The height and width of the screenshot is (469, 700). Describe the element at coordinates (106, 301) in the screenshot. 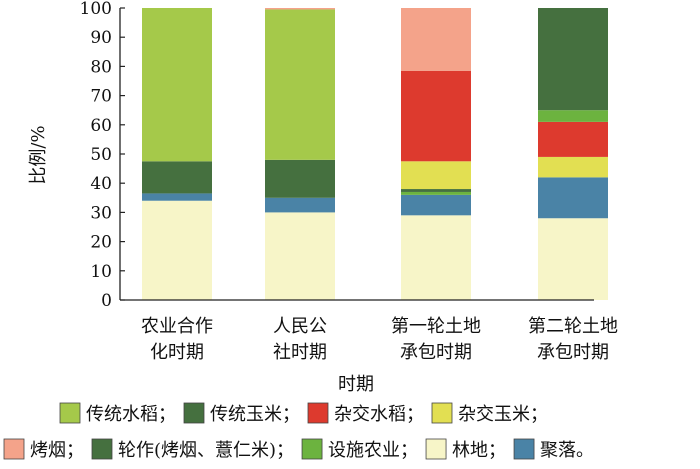

I see `y-tick-label: 0` at that location.